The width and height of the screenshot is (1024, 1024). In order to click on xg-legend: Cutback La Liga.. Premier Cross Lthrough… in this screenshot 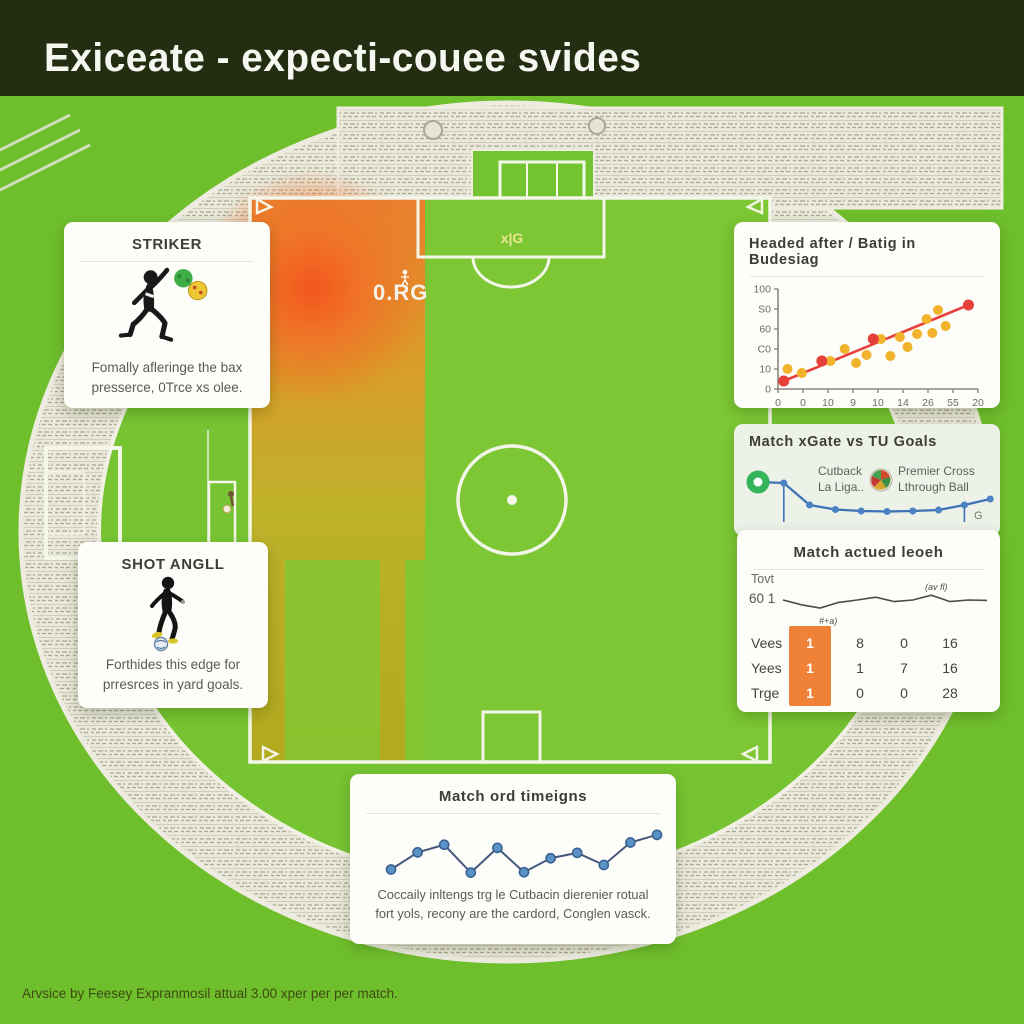, I will do `click(896, 479)`.